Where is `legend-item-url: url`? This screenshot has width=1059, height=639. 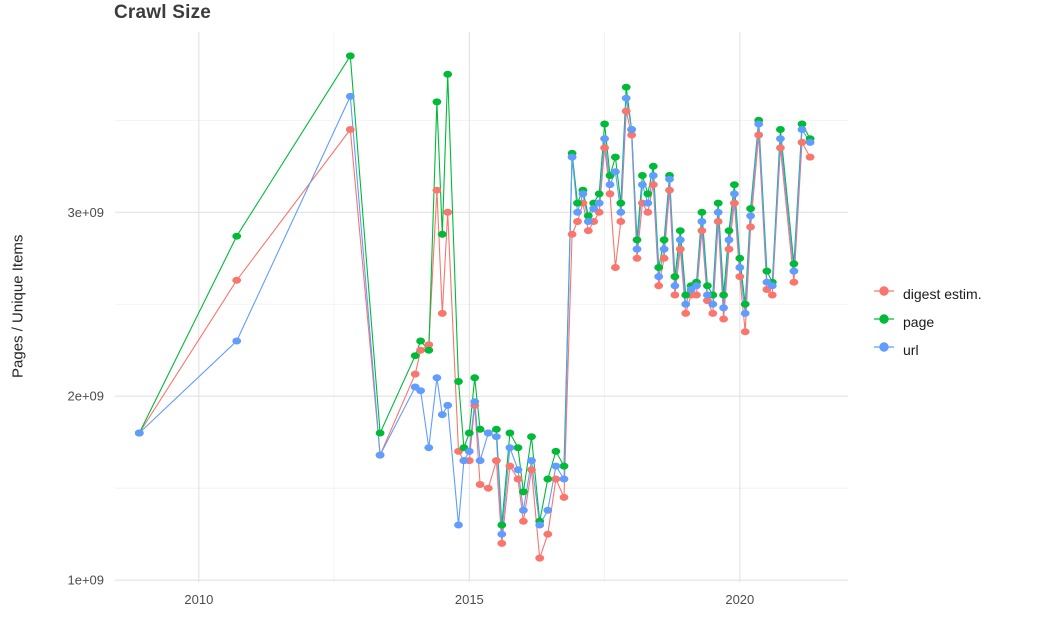 legend-item-url: url is located at coordinates (927, 349).